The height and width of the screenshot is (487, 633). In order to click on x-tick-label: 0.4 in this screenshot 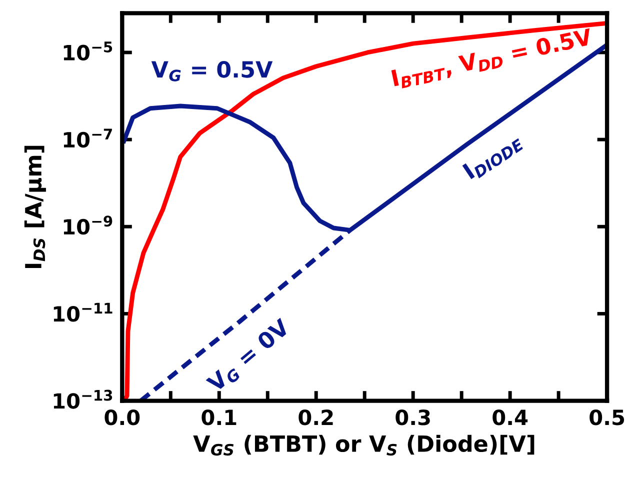, I will do `click(510, 418)`.